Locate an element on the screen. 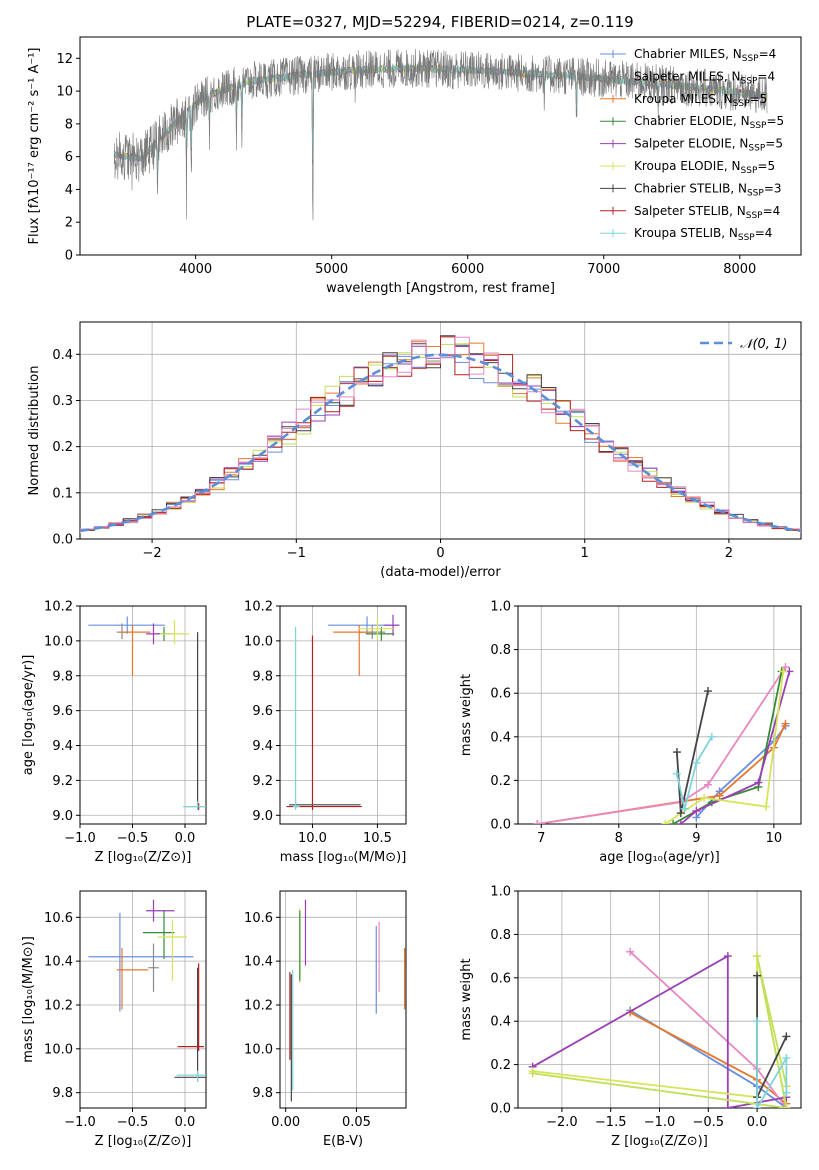 The height and width of the screenshot is (1170, 819). legend-label-main: Kroupa STELIB, N is located at coordinates (686, 233).